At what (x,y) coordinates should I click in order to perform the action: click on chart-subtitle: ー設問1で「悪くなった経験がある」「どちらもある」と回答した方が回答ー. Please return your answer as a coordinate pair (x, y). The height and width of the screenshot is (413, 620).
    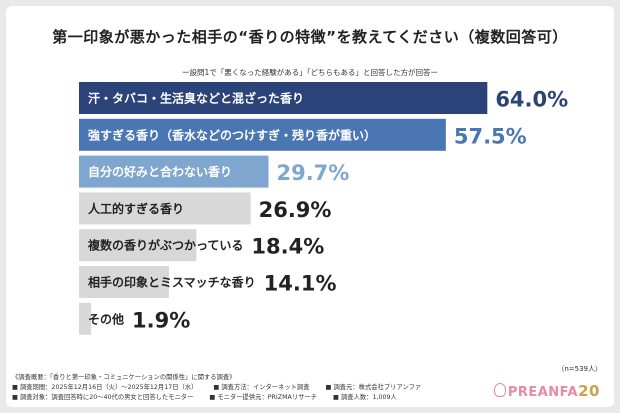
    Looking at the image, I should click on (310, 72).